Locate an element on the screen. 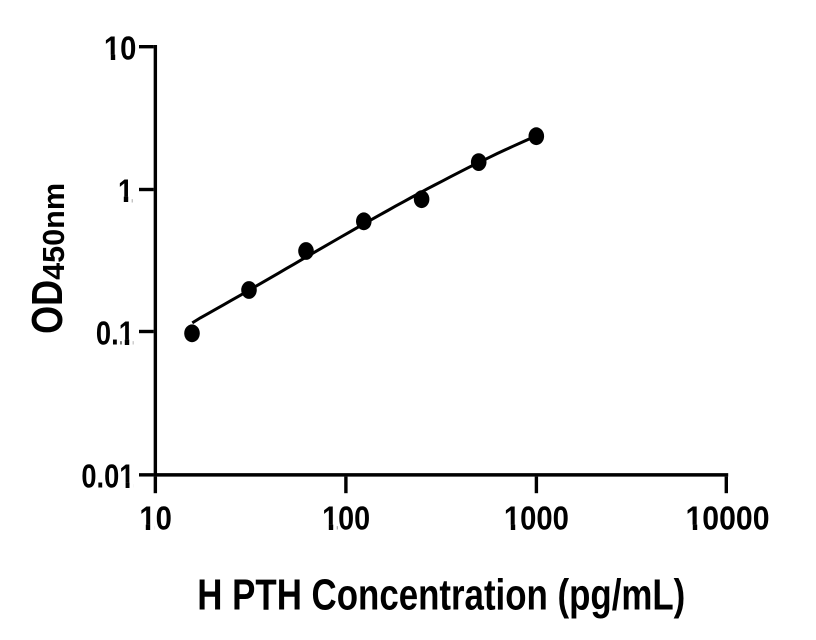 This screenshot has height=640, width=816. svg-text: 0.1 is located at coordinates (115, 333).